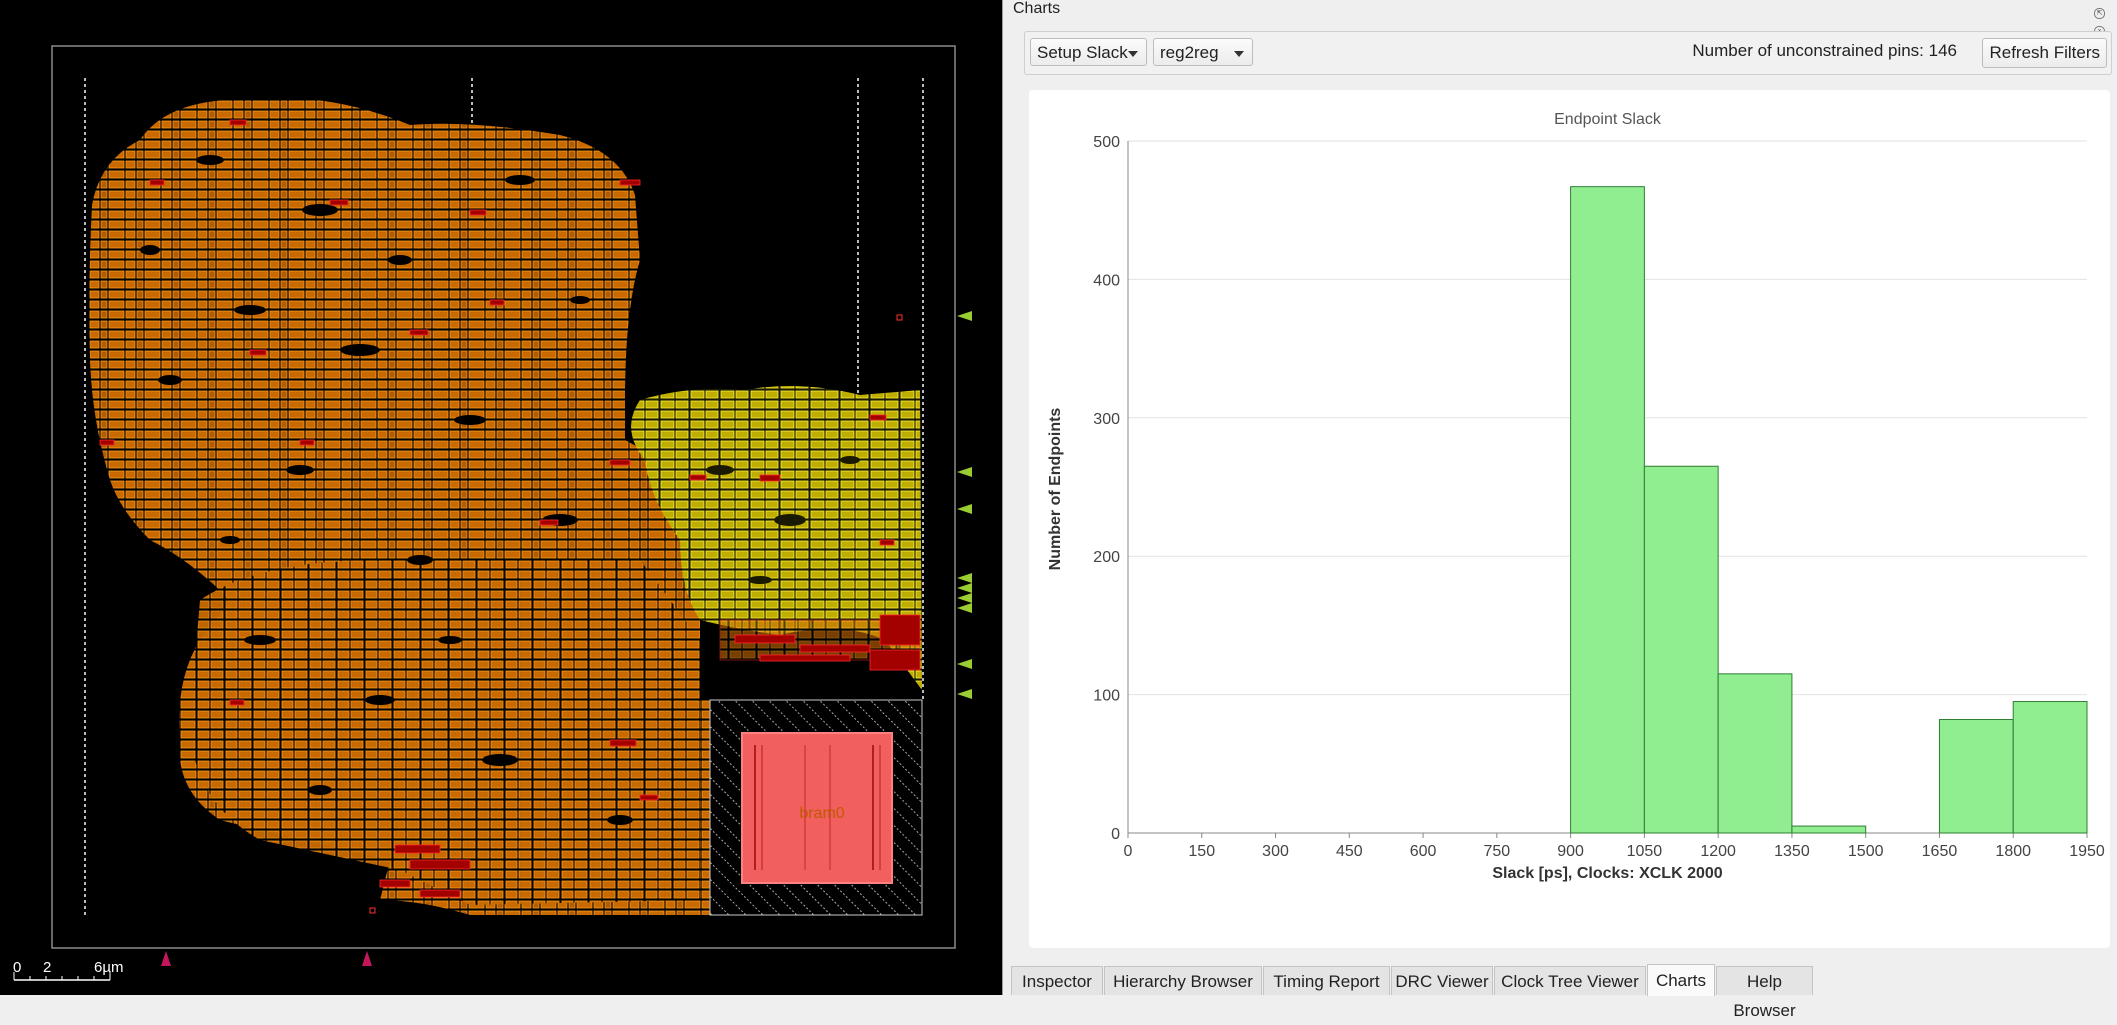 The height and width of the screenshot is (1025, 2117). What do you see at coordinates (1106, 142) in the screenshot?
I see `y-tick-label: 500` at bounding box center [1106, 142].